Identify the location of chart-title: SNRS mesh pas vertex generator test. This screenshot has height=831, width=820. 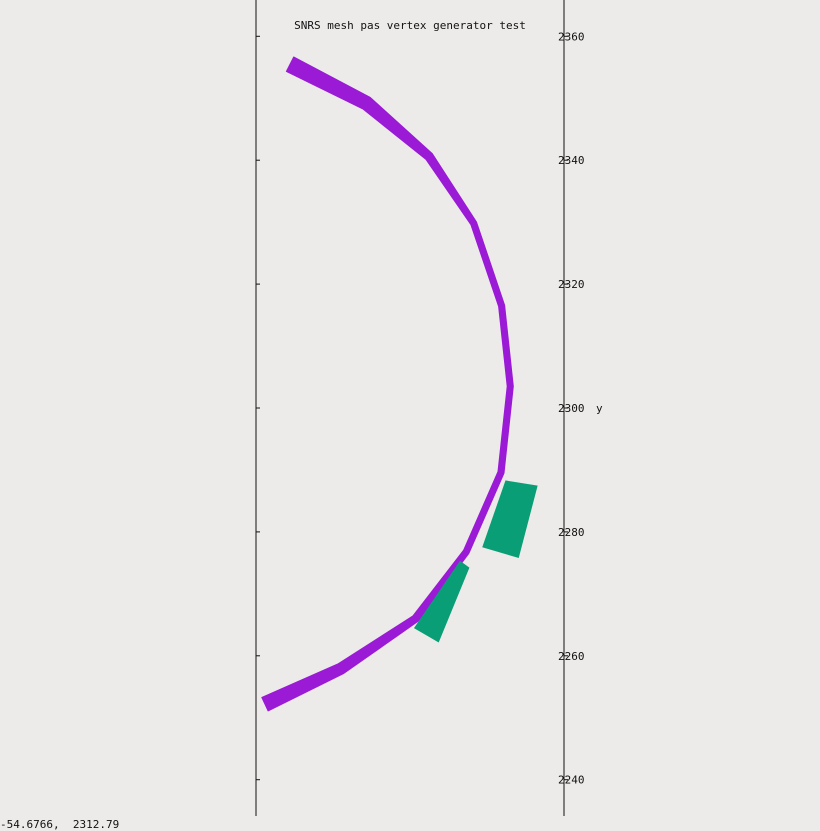
(410, 25).